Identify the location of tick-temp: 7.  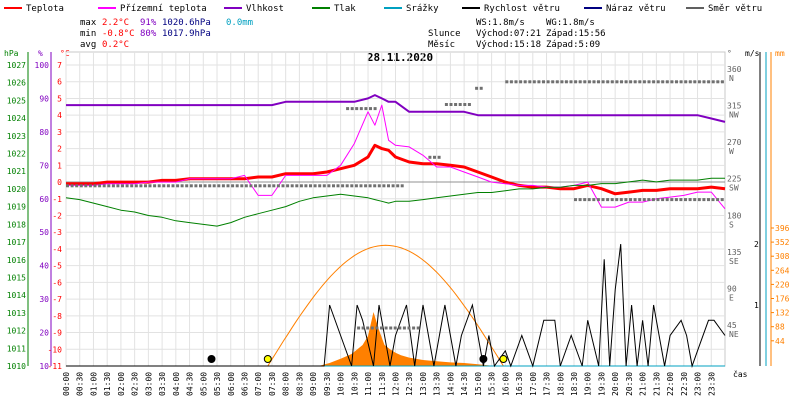
(59, 65).